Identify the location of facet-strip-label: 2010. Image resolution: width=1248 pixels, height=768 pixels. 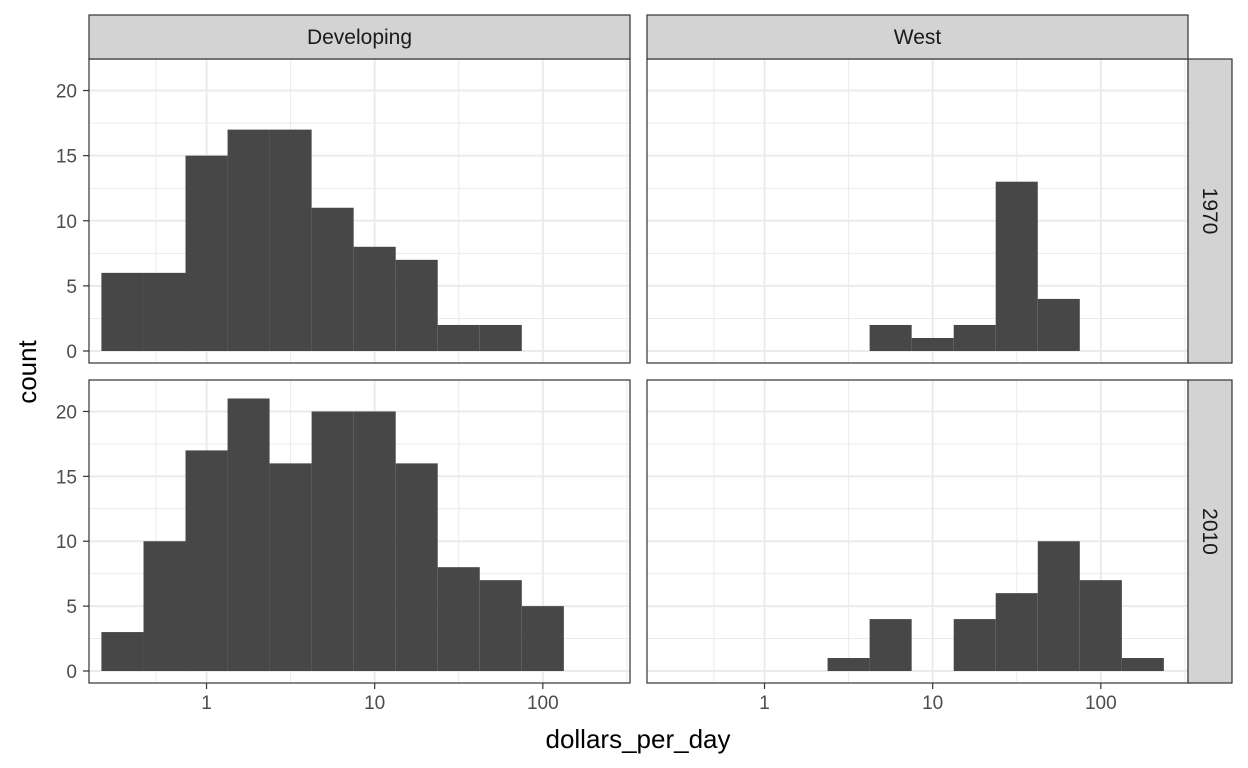
(1209, 531).